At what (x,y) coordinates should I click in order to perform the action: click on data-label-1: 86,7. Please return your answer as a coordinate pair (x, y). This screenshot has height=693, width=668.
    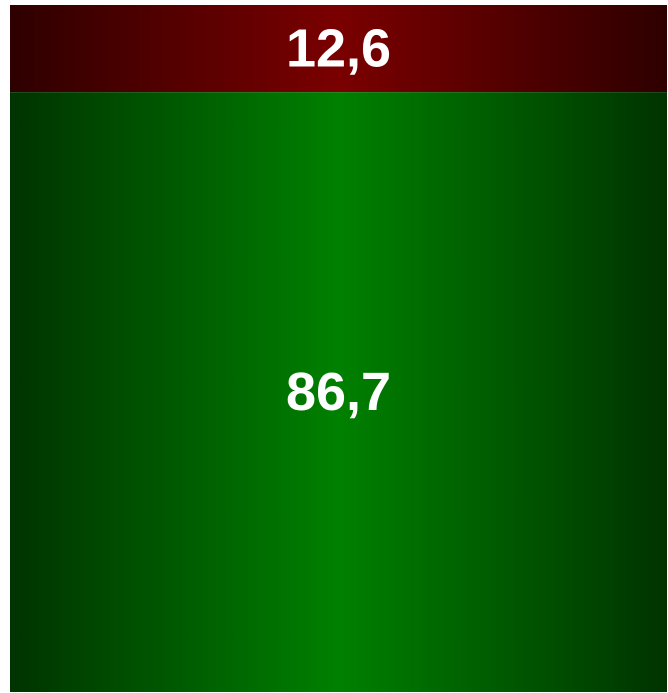
    Looking at the image, I should click on (338, 392).